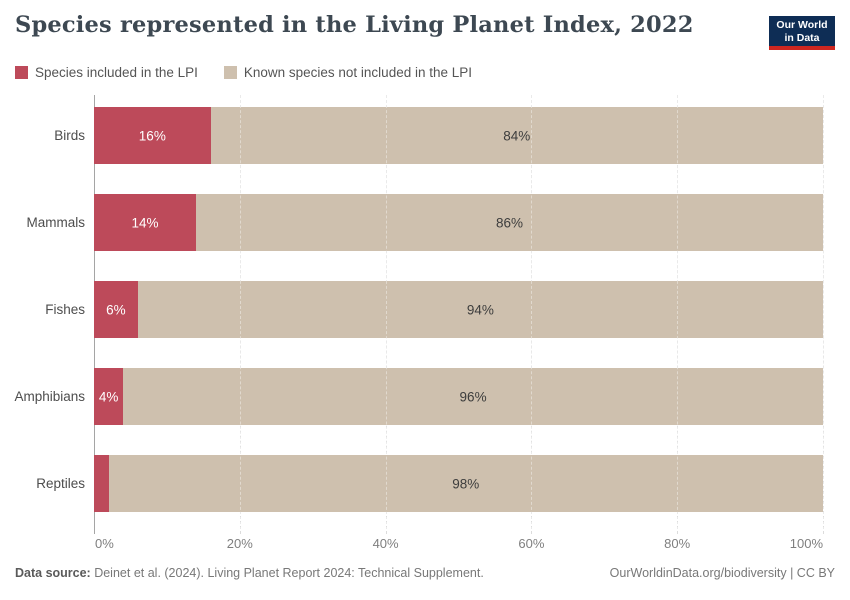  Describe the element at coordinates (722, 573) in the screenshot. I see `footer-attribution-link: OurWorldinData.org/biodiversity | CC BY` at that location.